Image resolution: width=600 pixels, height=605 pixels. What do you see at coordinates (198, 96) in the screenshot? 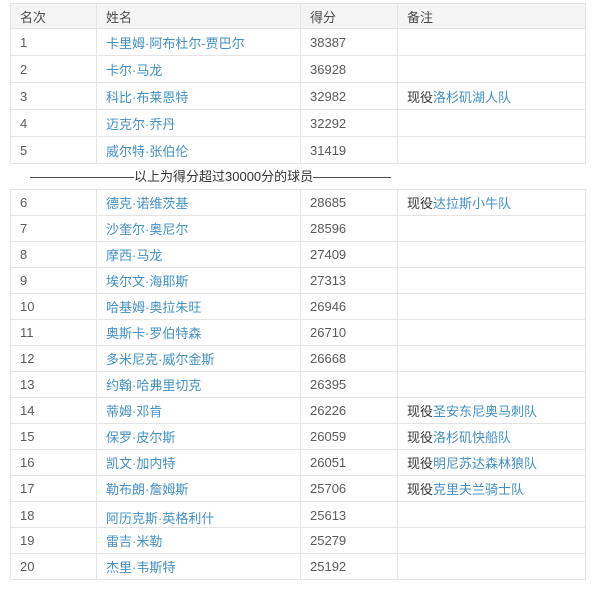
I see `name-cell: 科比·布莱恩特` at bounding box center [198, 96].